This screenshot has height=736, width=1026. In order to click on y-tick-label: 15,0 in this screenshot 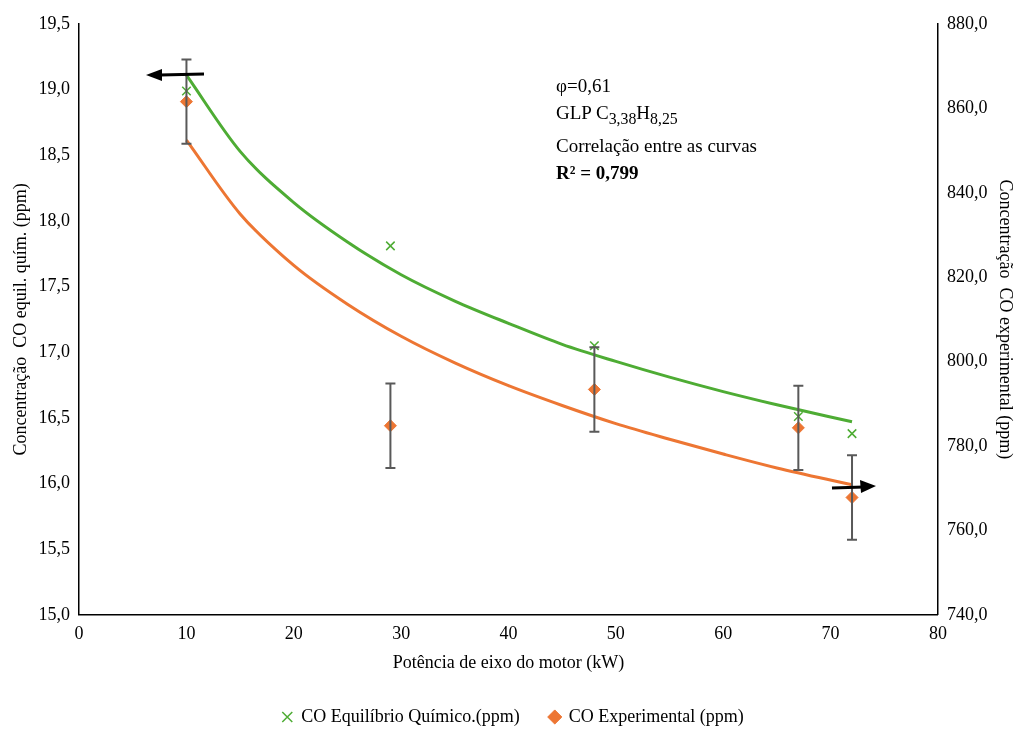, I will do `click(54, 613)`.